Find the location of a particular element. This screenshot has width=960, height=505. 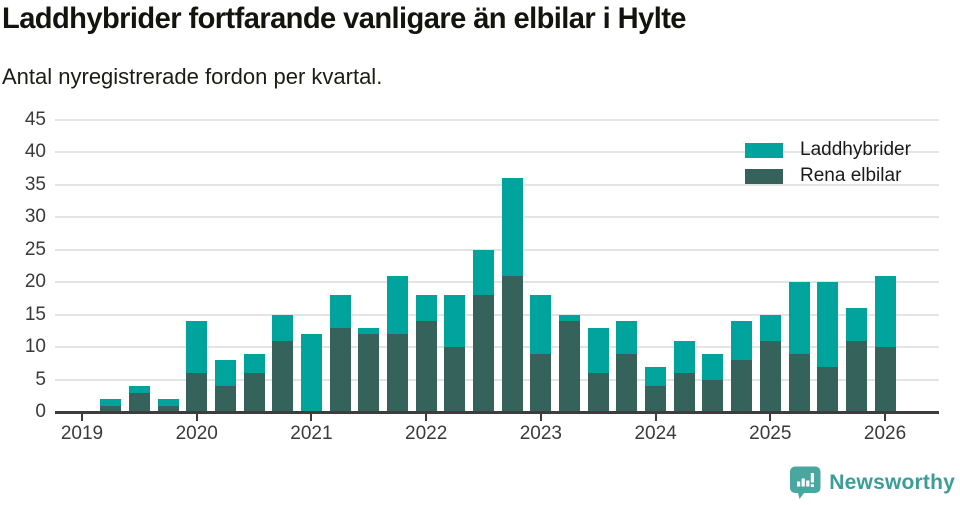

legend: Laddhybrider Rena elbilar is located at coordinates (828, 163).